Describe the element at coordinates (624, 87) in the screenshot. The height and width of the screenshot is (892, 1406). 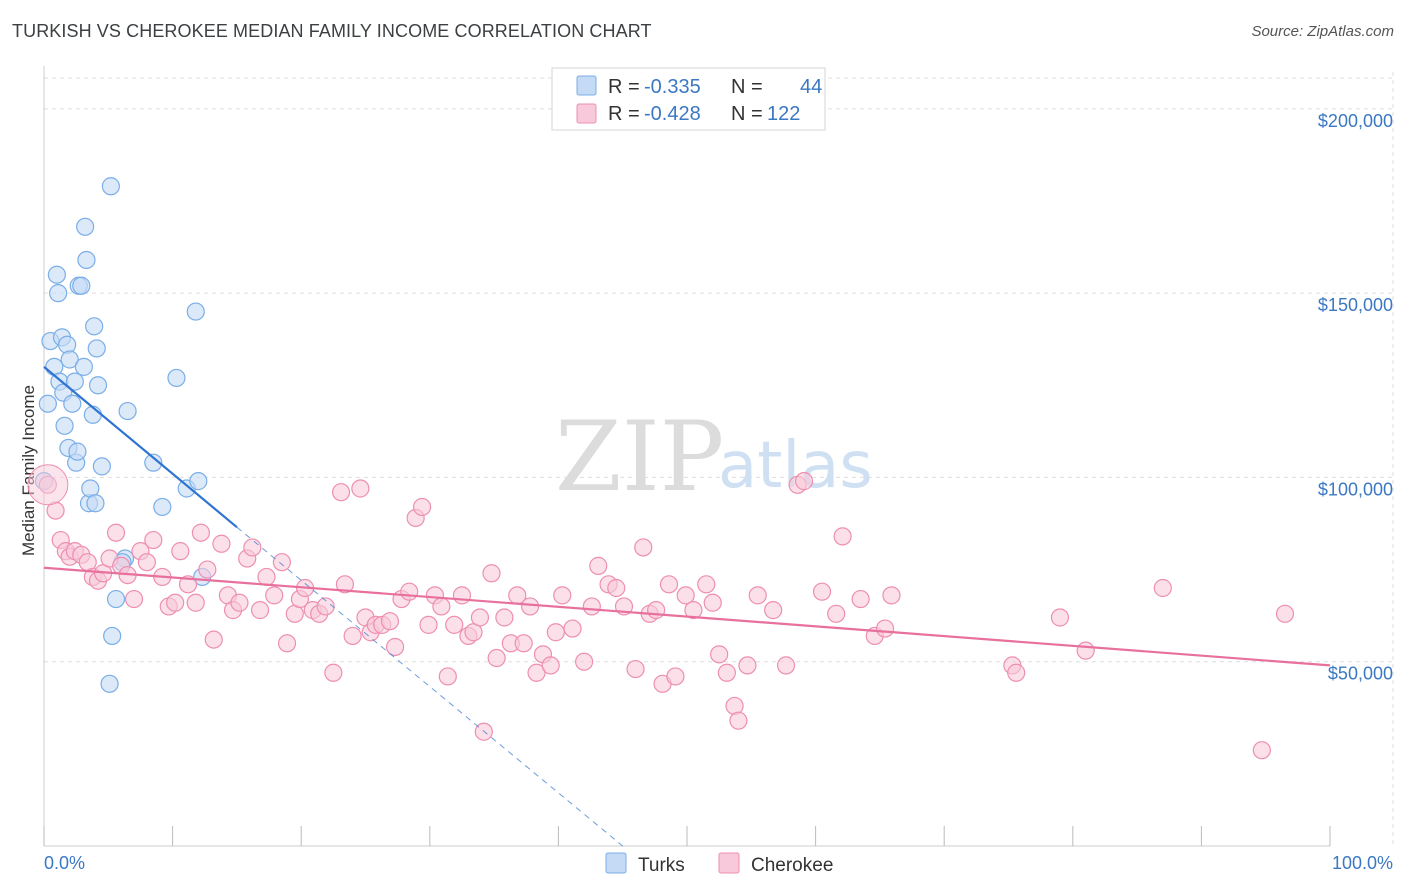
I see `legend-r-label-turks: R =` at that location.